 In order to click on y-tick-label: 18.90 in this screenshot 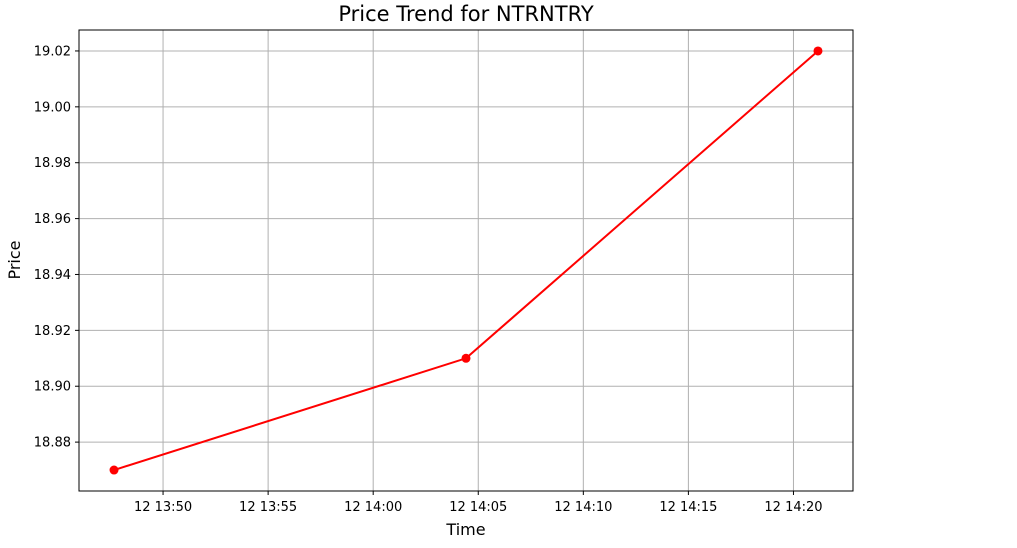, I will do `click(52, 387)`.